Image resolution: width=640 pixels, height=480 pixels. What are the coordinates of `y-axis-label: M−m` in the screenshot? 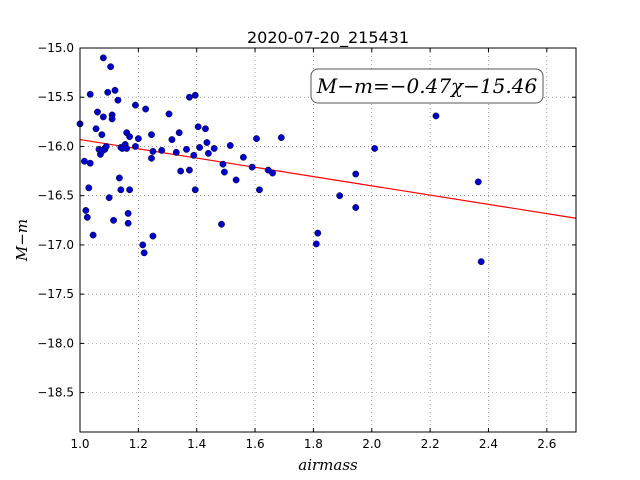 It's located at (22, 240).